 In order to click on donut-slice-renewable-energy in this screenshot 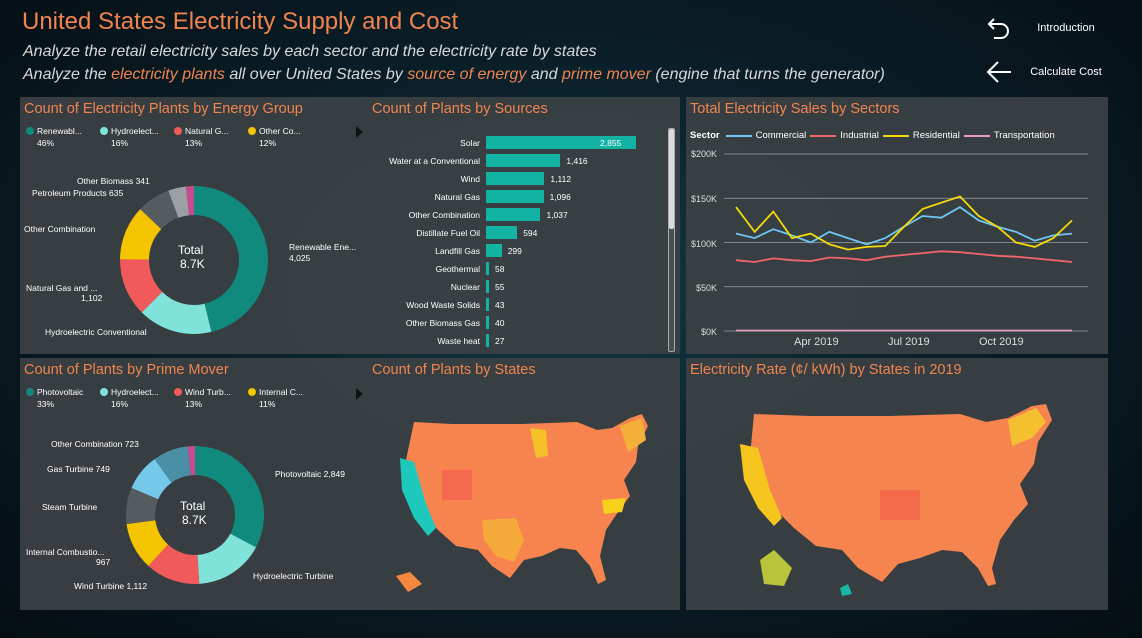, I will do `click(231, 259)`.